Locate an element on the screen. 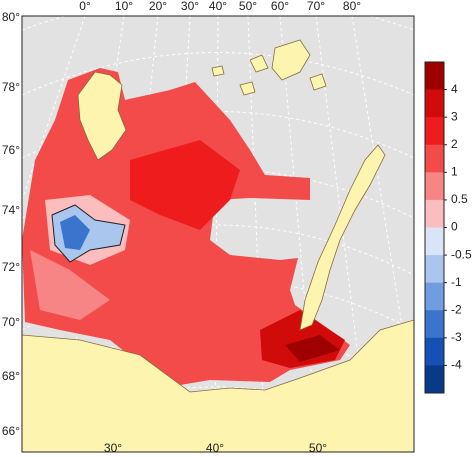 The height and width of the screenshot is (457, 474). latitude-label: 80° is located at coordinates (11, 17).